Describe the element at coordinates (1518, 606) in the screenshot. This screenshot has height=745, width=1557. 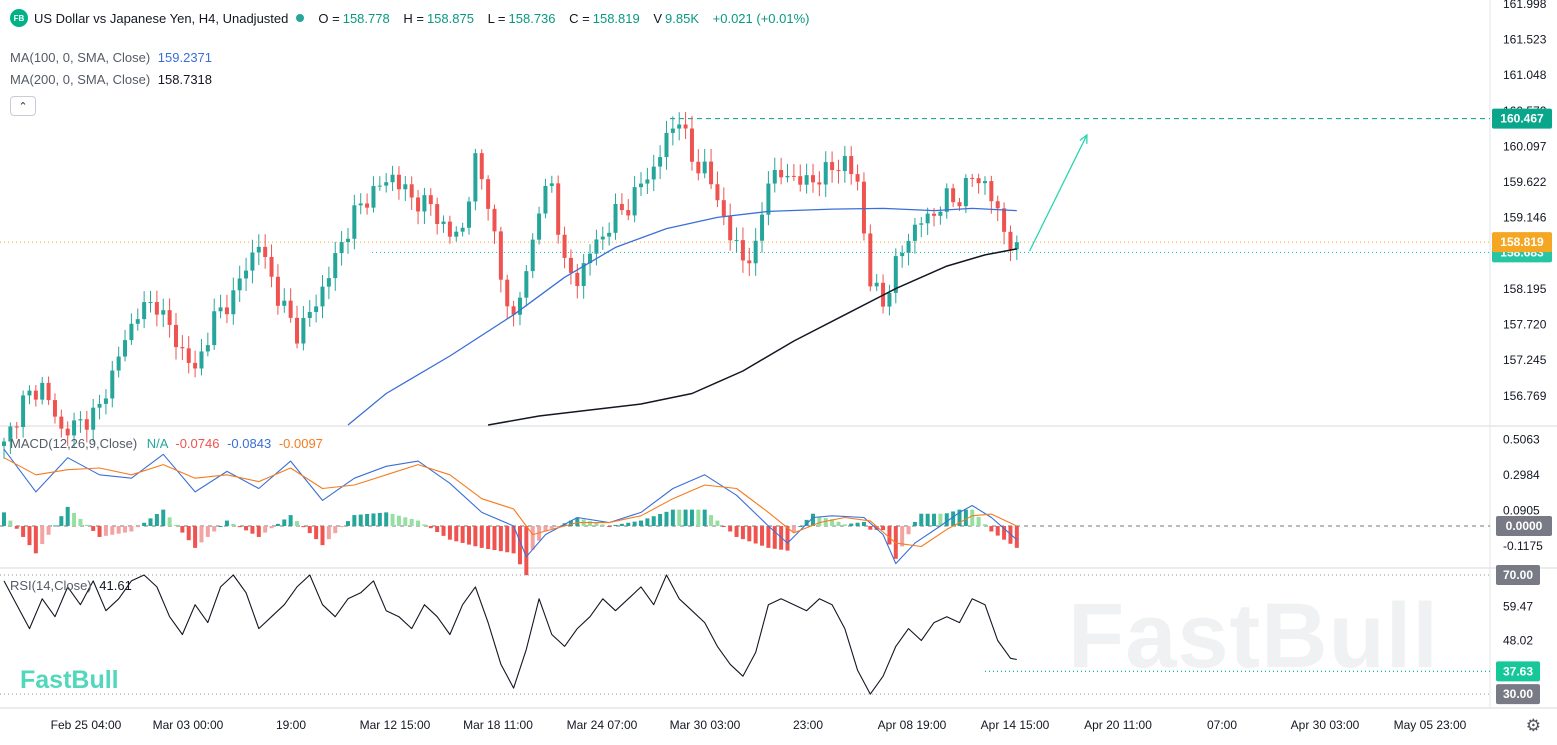
I see `rsi-axis-label: 59.47` at that location.